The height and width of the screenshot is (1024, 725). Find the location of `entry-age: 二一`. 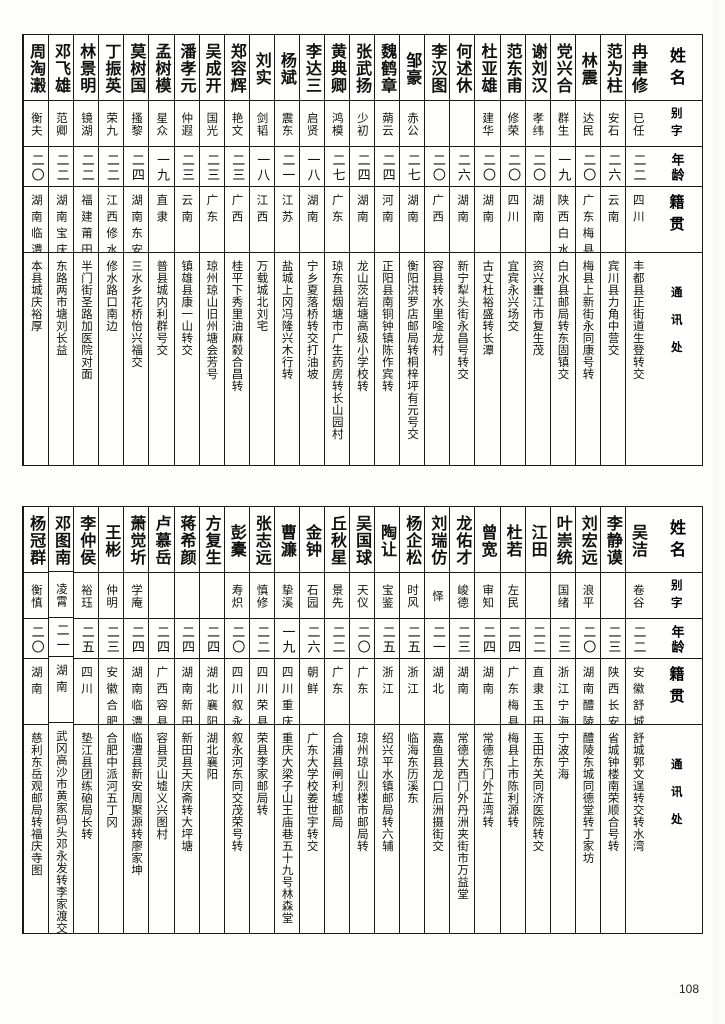

entry-age: 二一 is located at coordinates (286, 167).